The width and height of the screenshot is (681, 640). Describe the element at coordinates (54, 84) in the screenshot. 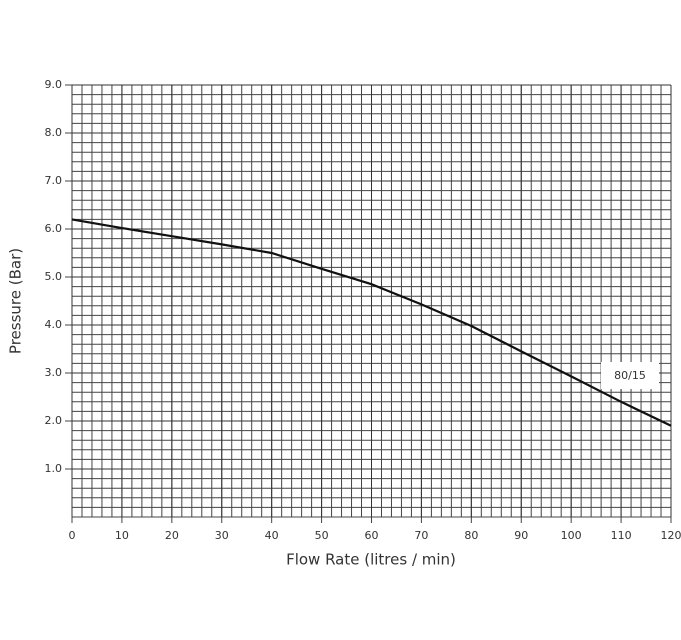

I see `y-tick-label: 9.0` at that location.